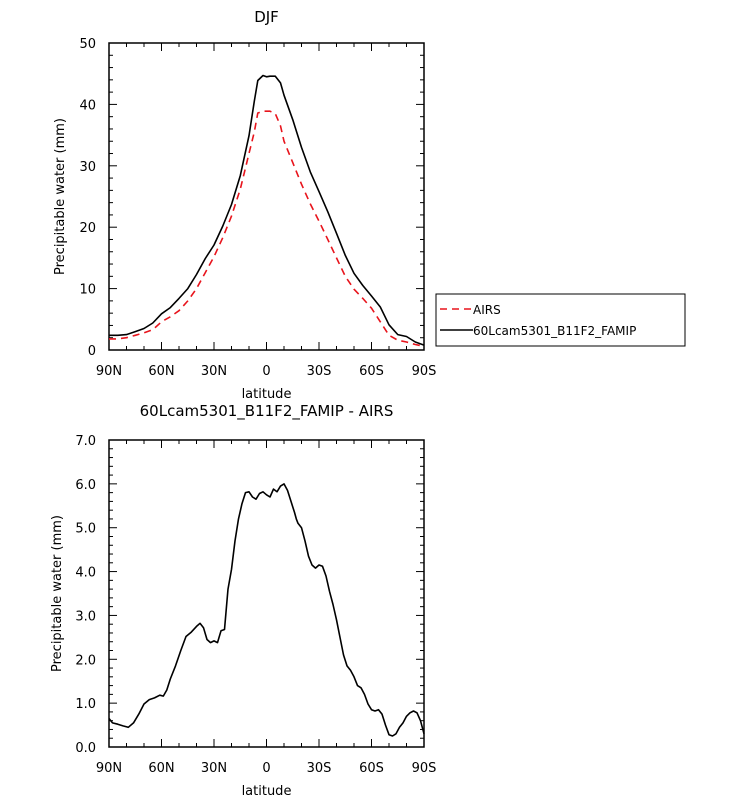  I want to click on legend-box, so click(560, 320).